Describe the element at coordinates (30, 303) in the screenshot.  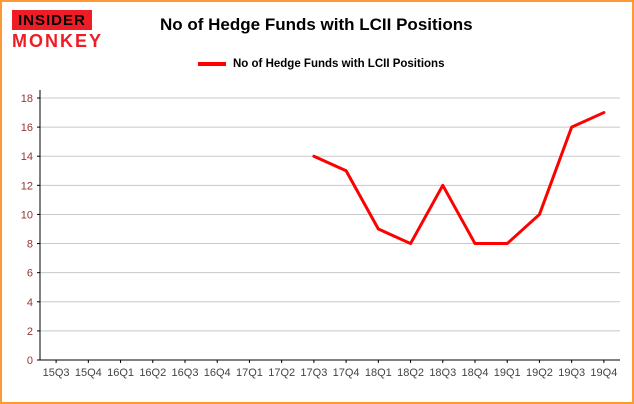
I see `y-tick-label: 4` at that location.